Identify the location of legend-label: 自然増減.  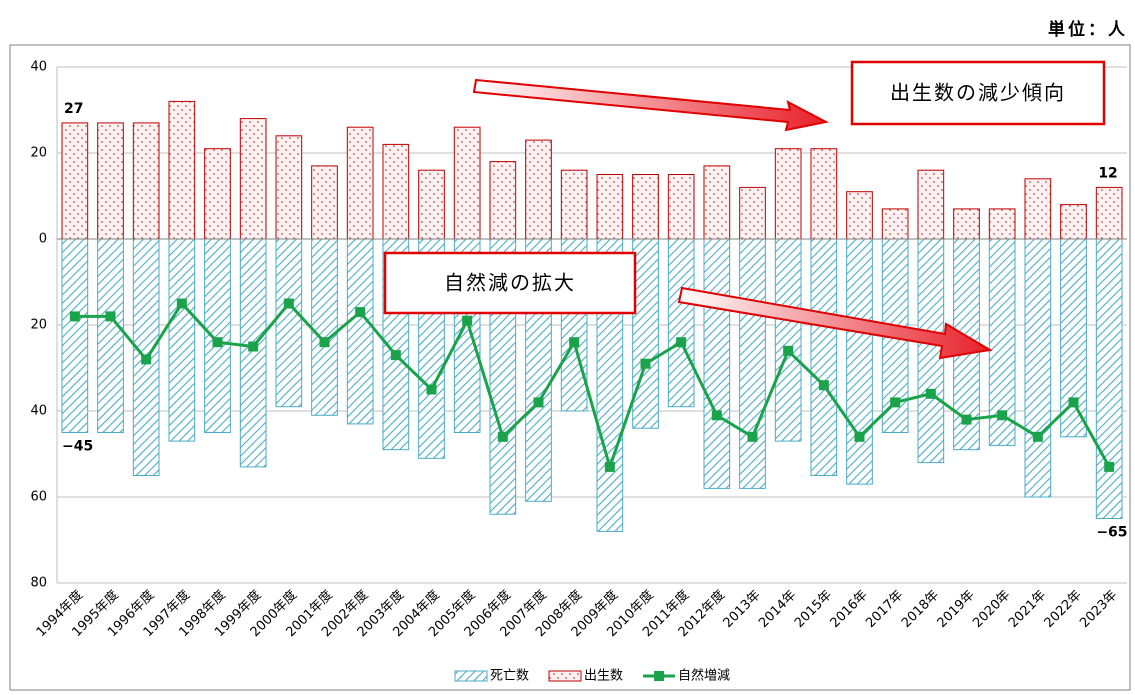
(704, 676).